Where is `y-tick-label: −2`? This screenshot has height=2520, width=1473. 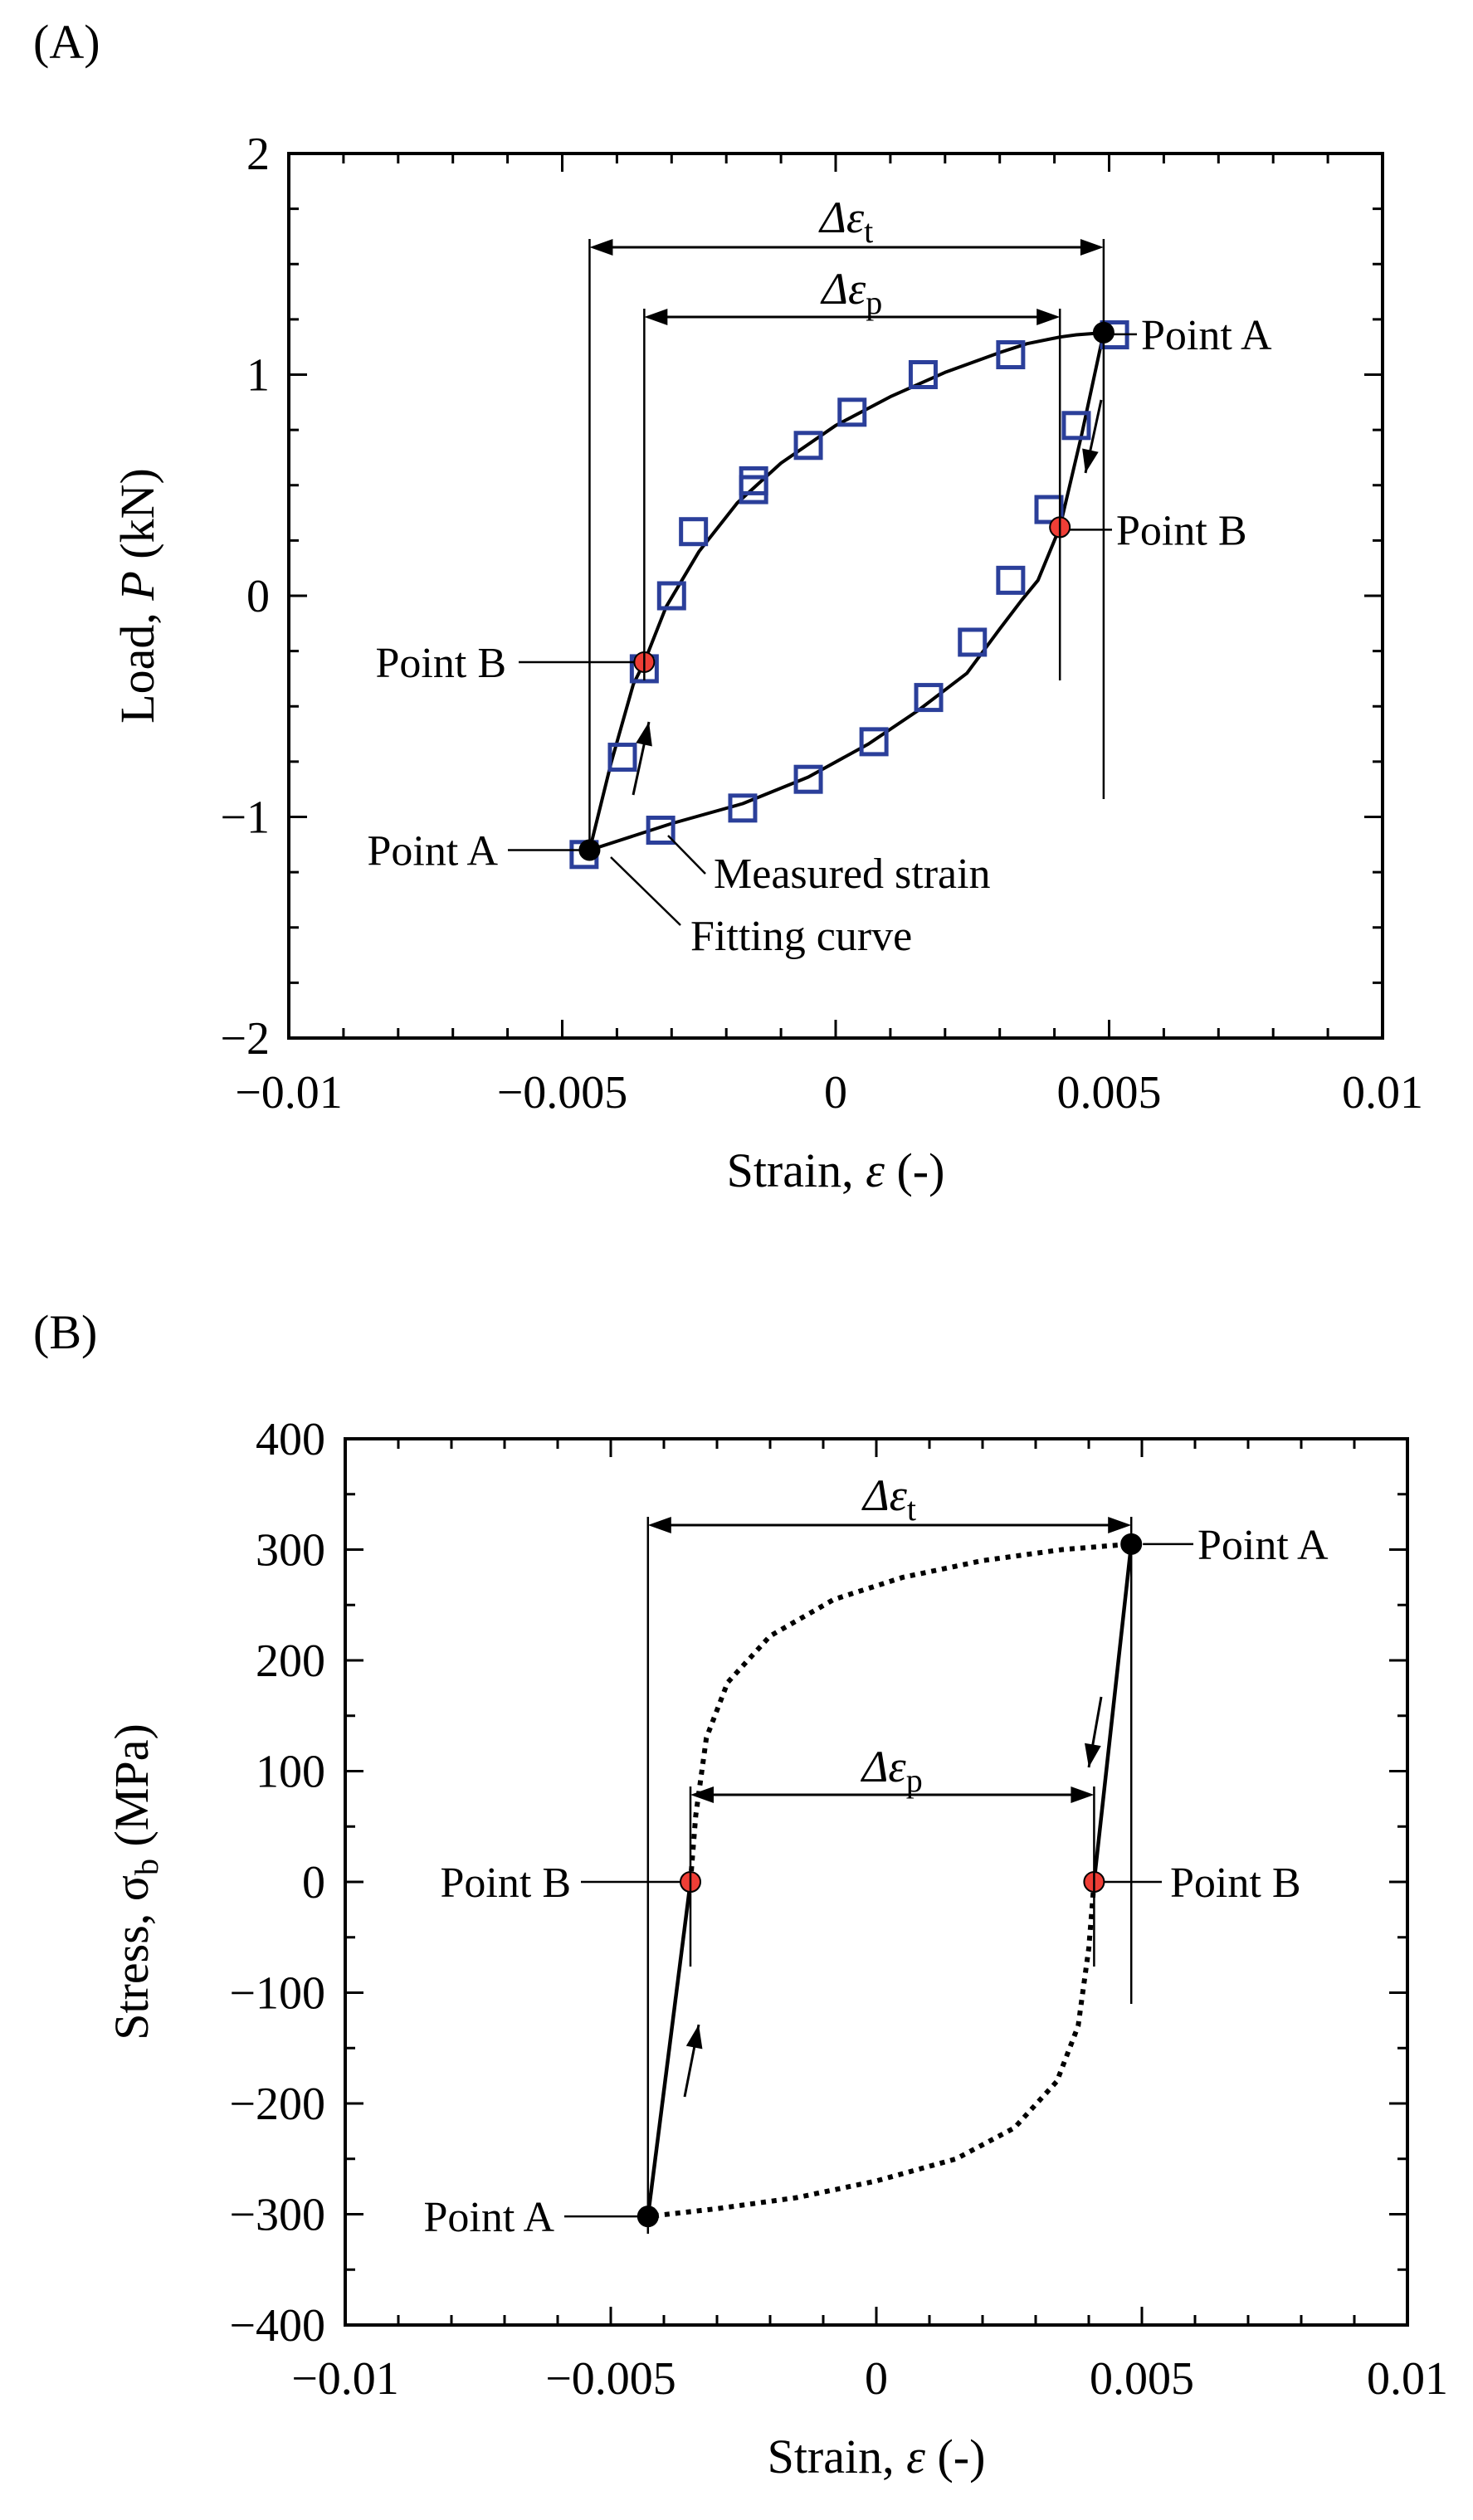 y-tick-label: −2 is located at coordinates (245, 1039).